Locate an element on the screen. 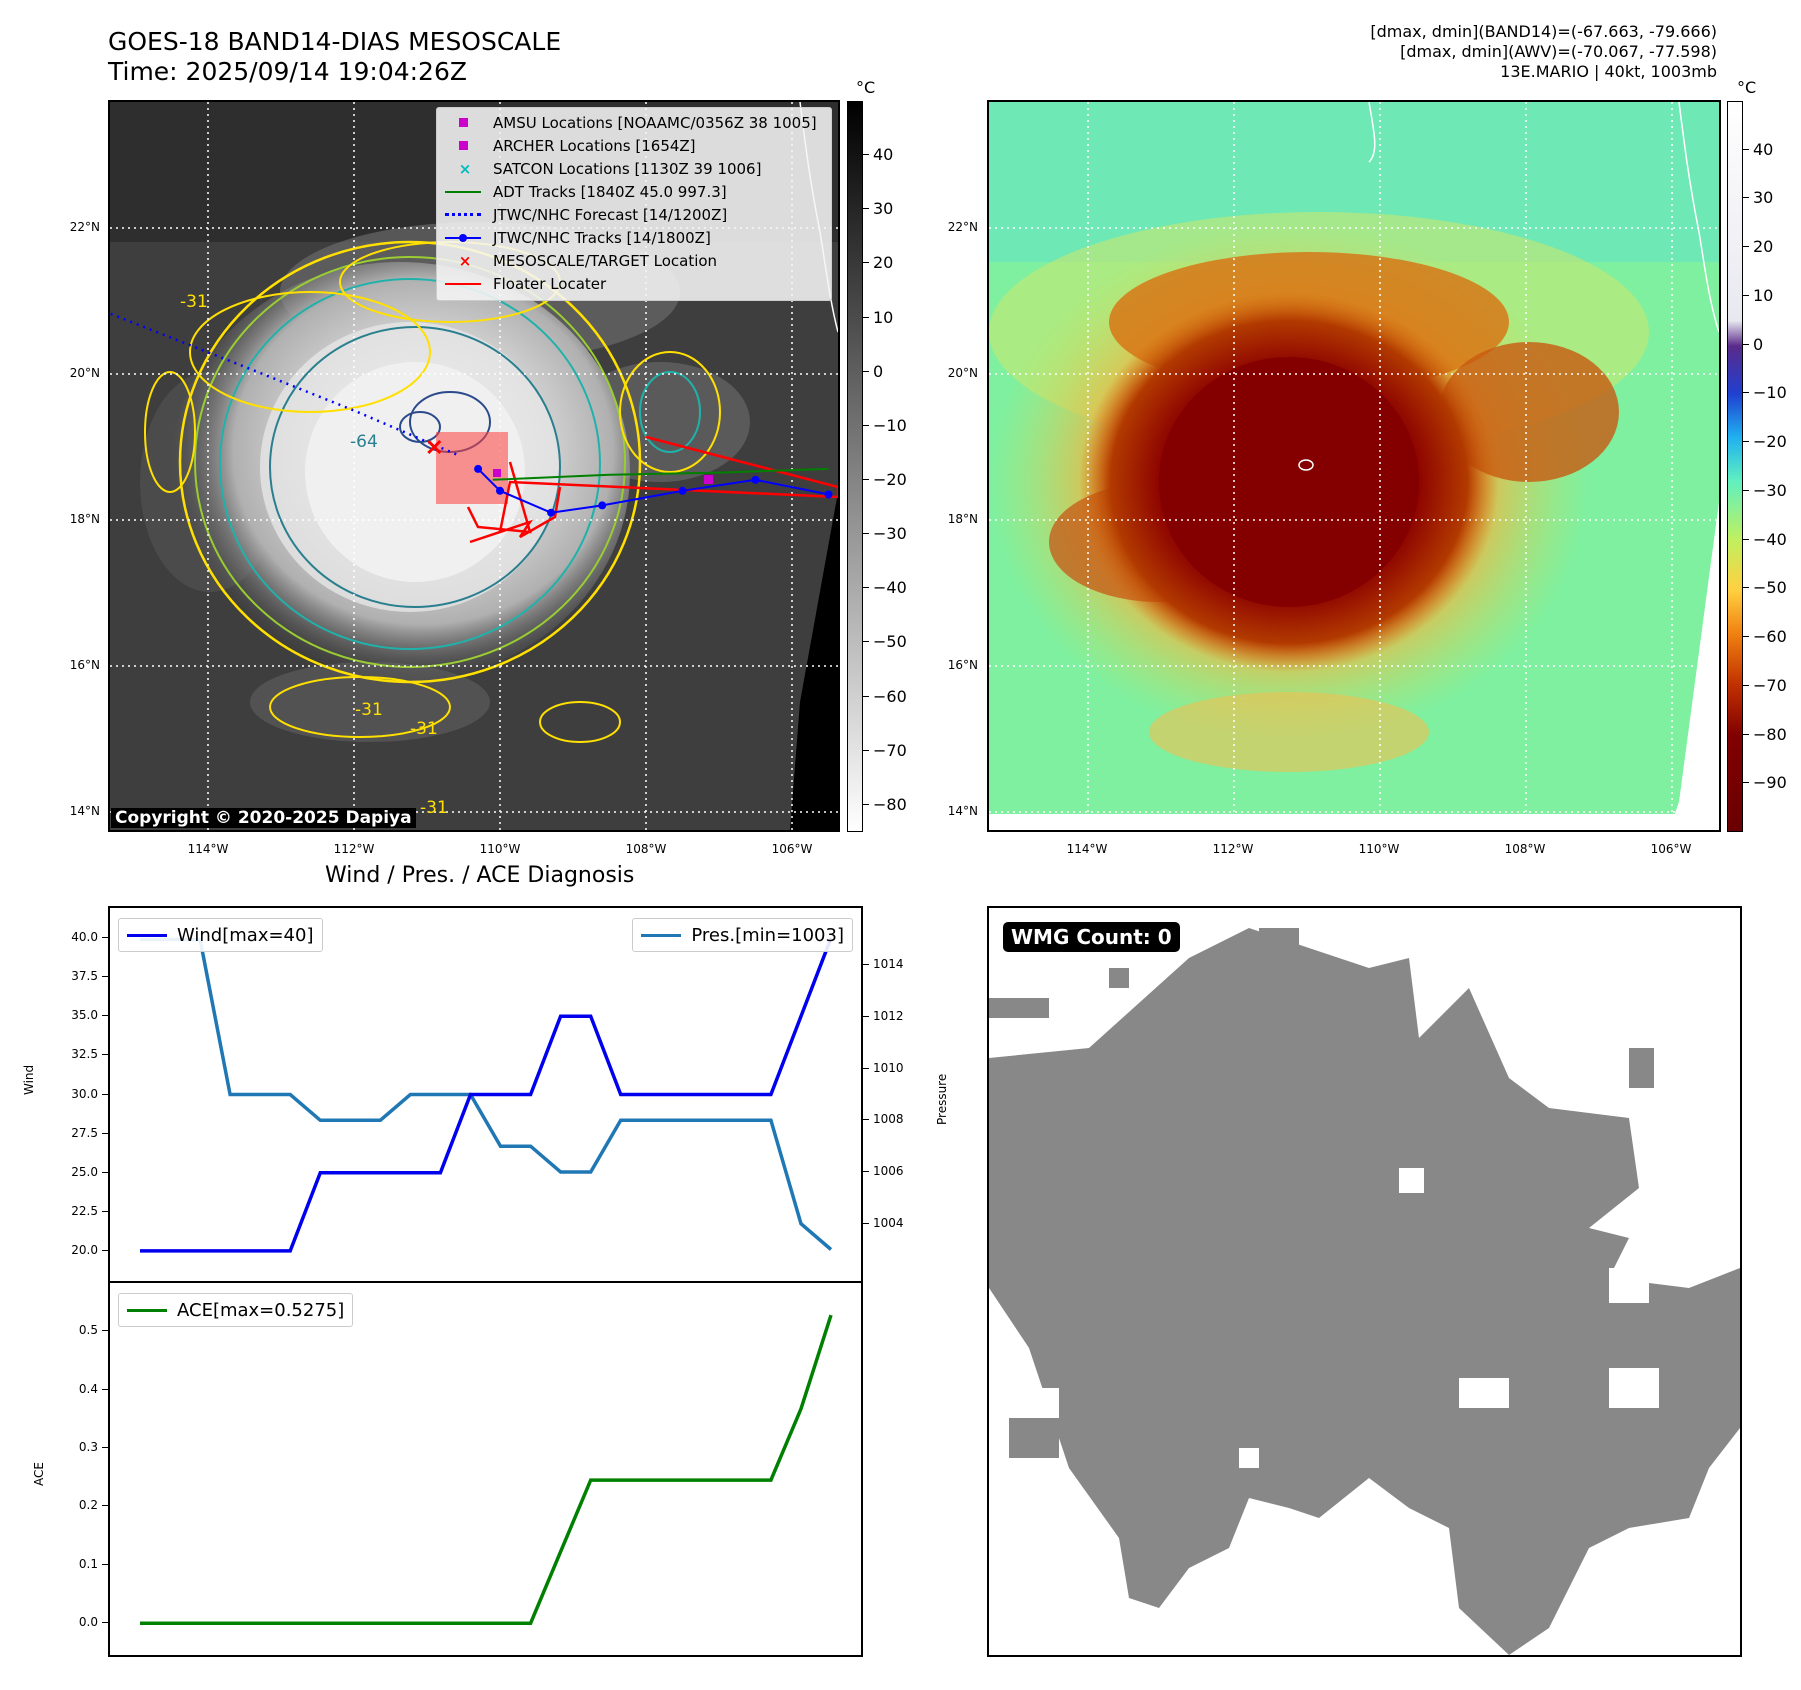 The width and height of the screenshot is (1801, 1690). wind-pressure-panel: Wind[max=40] Pres.[min=1003] is located at coordinates (485, 1094).